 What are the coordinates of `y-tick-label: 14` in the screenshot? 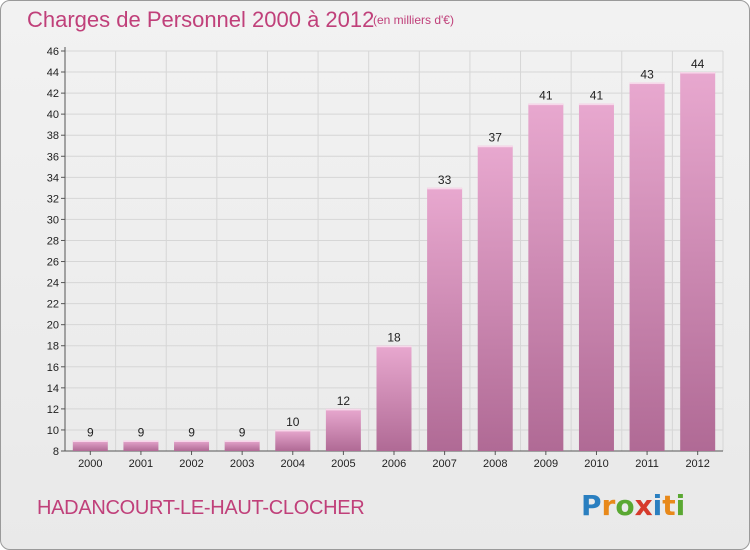 It's located at (53, 389).